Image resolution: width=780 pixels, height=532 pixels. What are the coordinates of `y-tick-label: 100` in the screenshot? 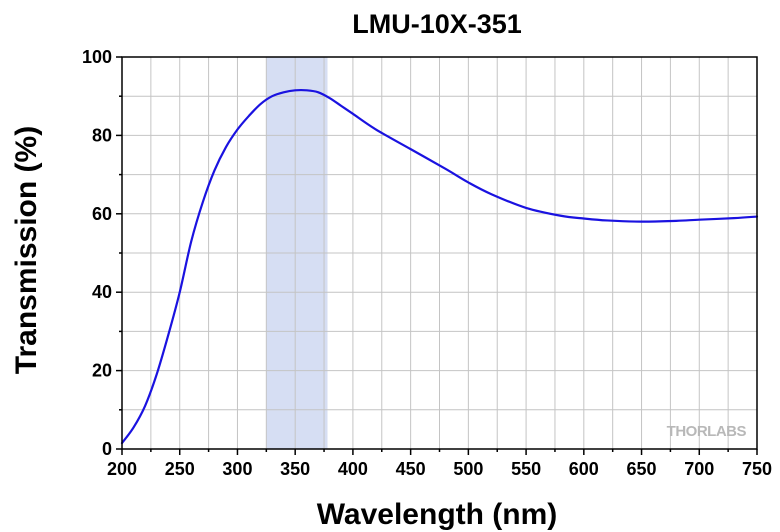 It's located at (97, 57).